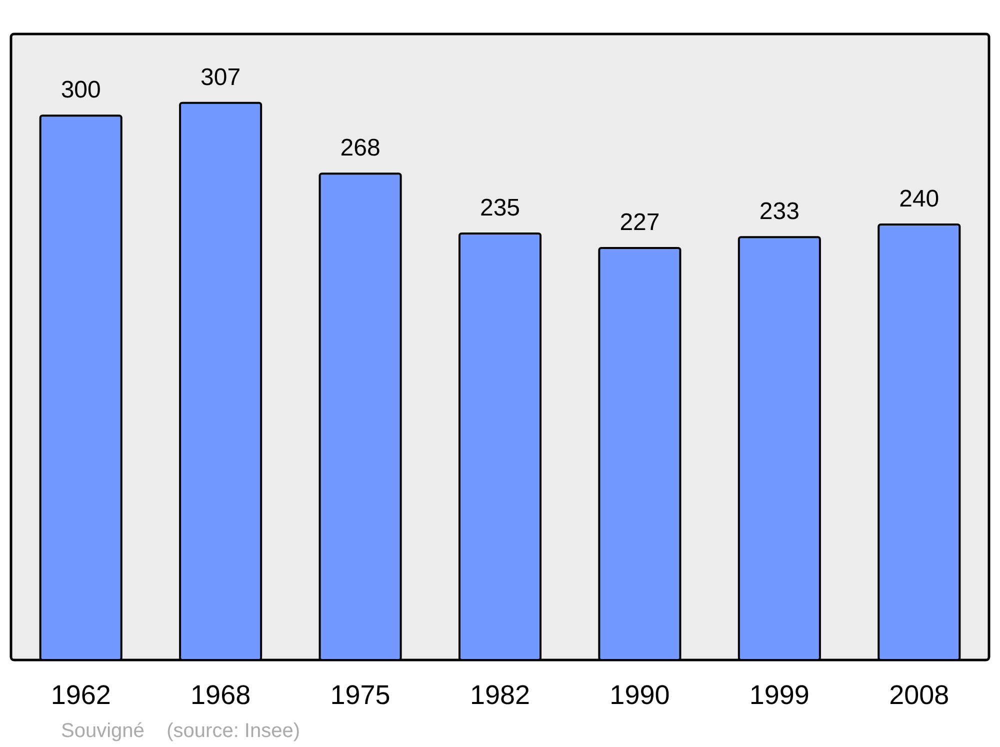 Image resolution: width=1000 pixels, height=747 pixels. What do you see at coordinates (919, 695) in the screenshot?
I see `x-tick-label: 2008` at bounding box center [919, 695].